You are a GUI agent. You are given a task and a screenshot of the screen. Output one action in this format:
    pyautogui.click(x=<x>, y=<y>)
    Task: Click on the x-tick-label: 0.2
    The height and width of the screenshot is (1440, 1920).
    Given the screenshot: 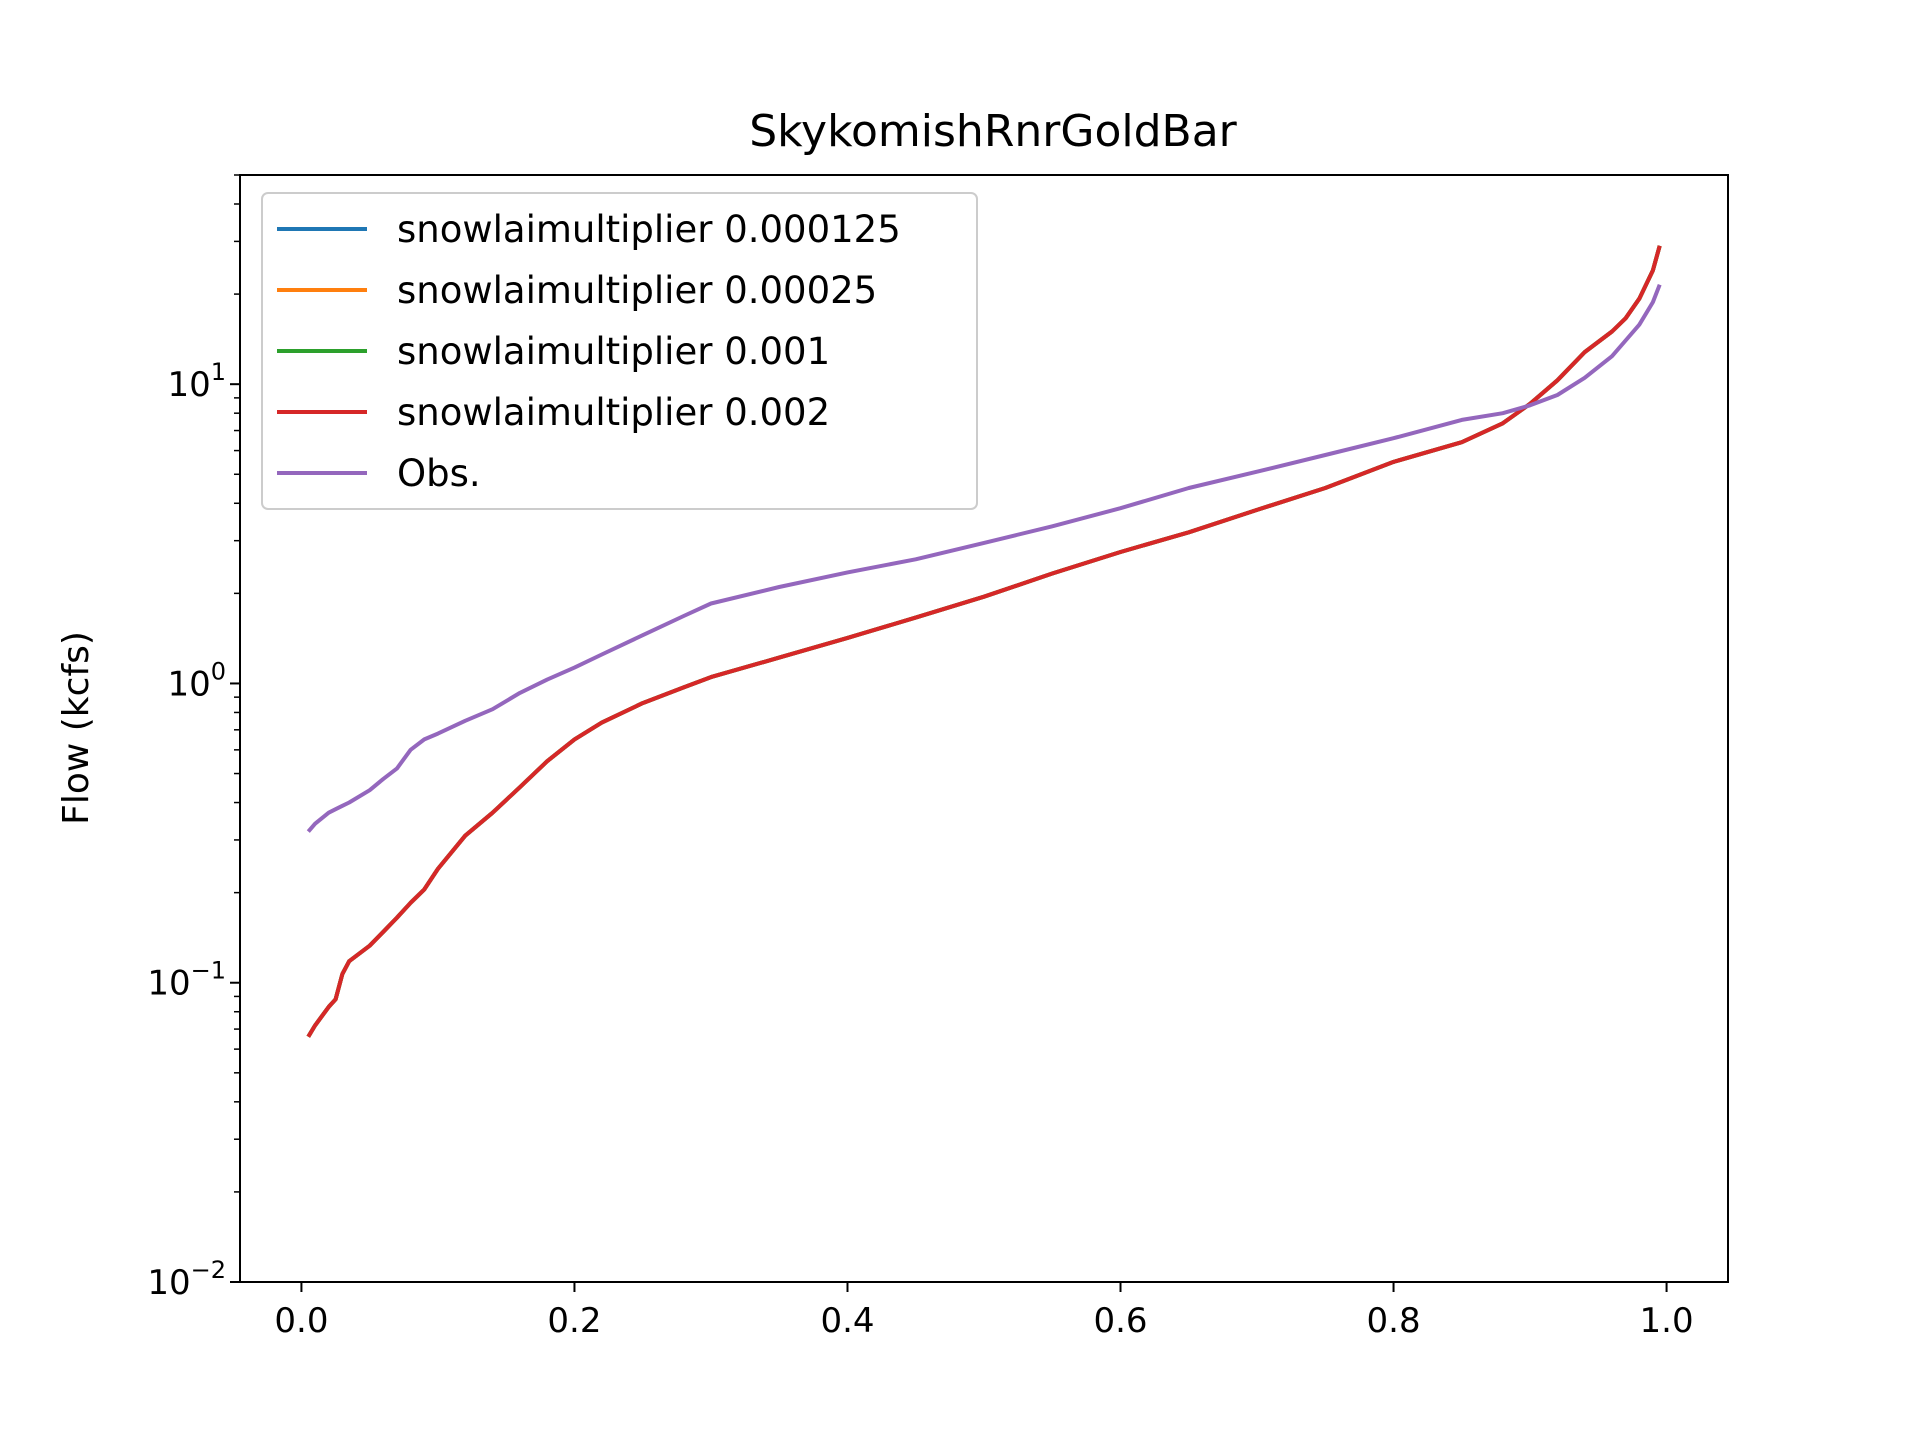 What is the action you would take?
    pyautogui.click(x=574, y=1321)
    